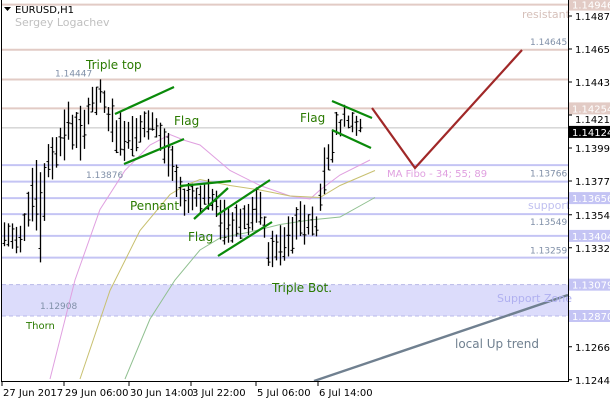  I want to click on price-box-label: 1.14946, so click(589, 6).